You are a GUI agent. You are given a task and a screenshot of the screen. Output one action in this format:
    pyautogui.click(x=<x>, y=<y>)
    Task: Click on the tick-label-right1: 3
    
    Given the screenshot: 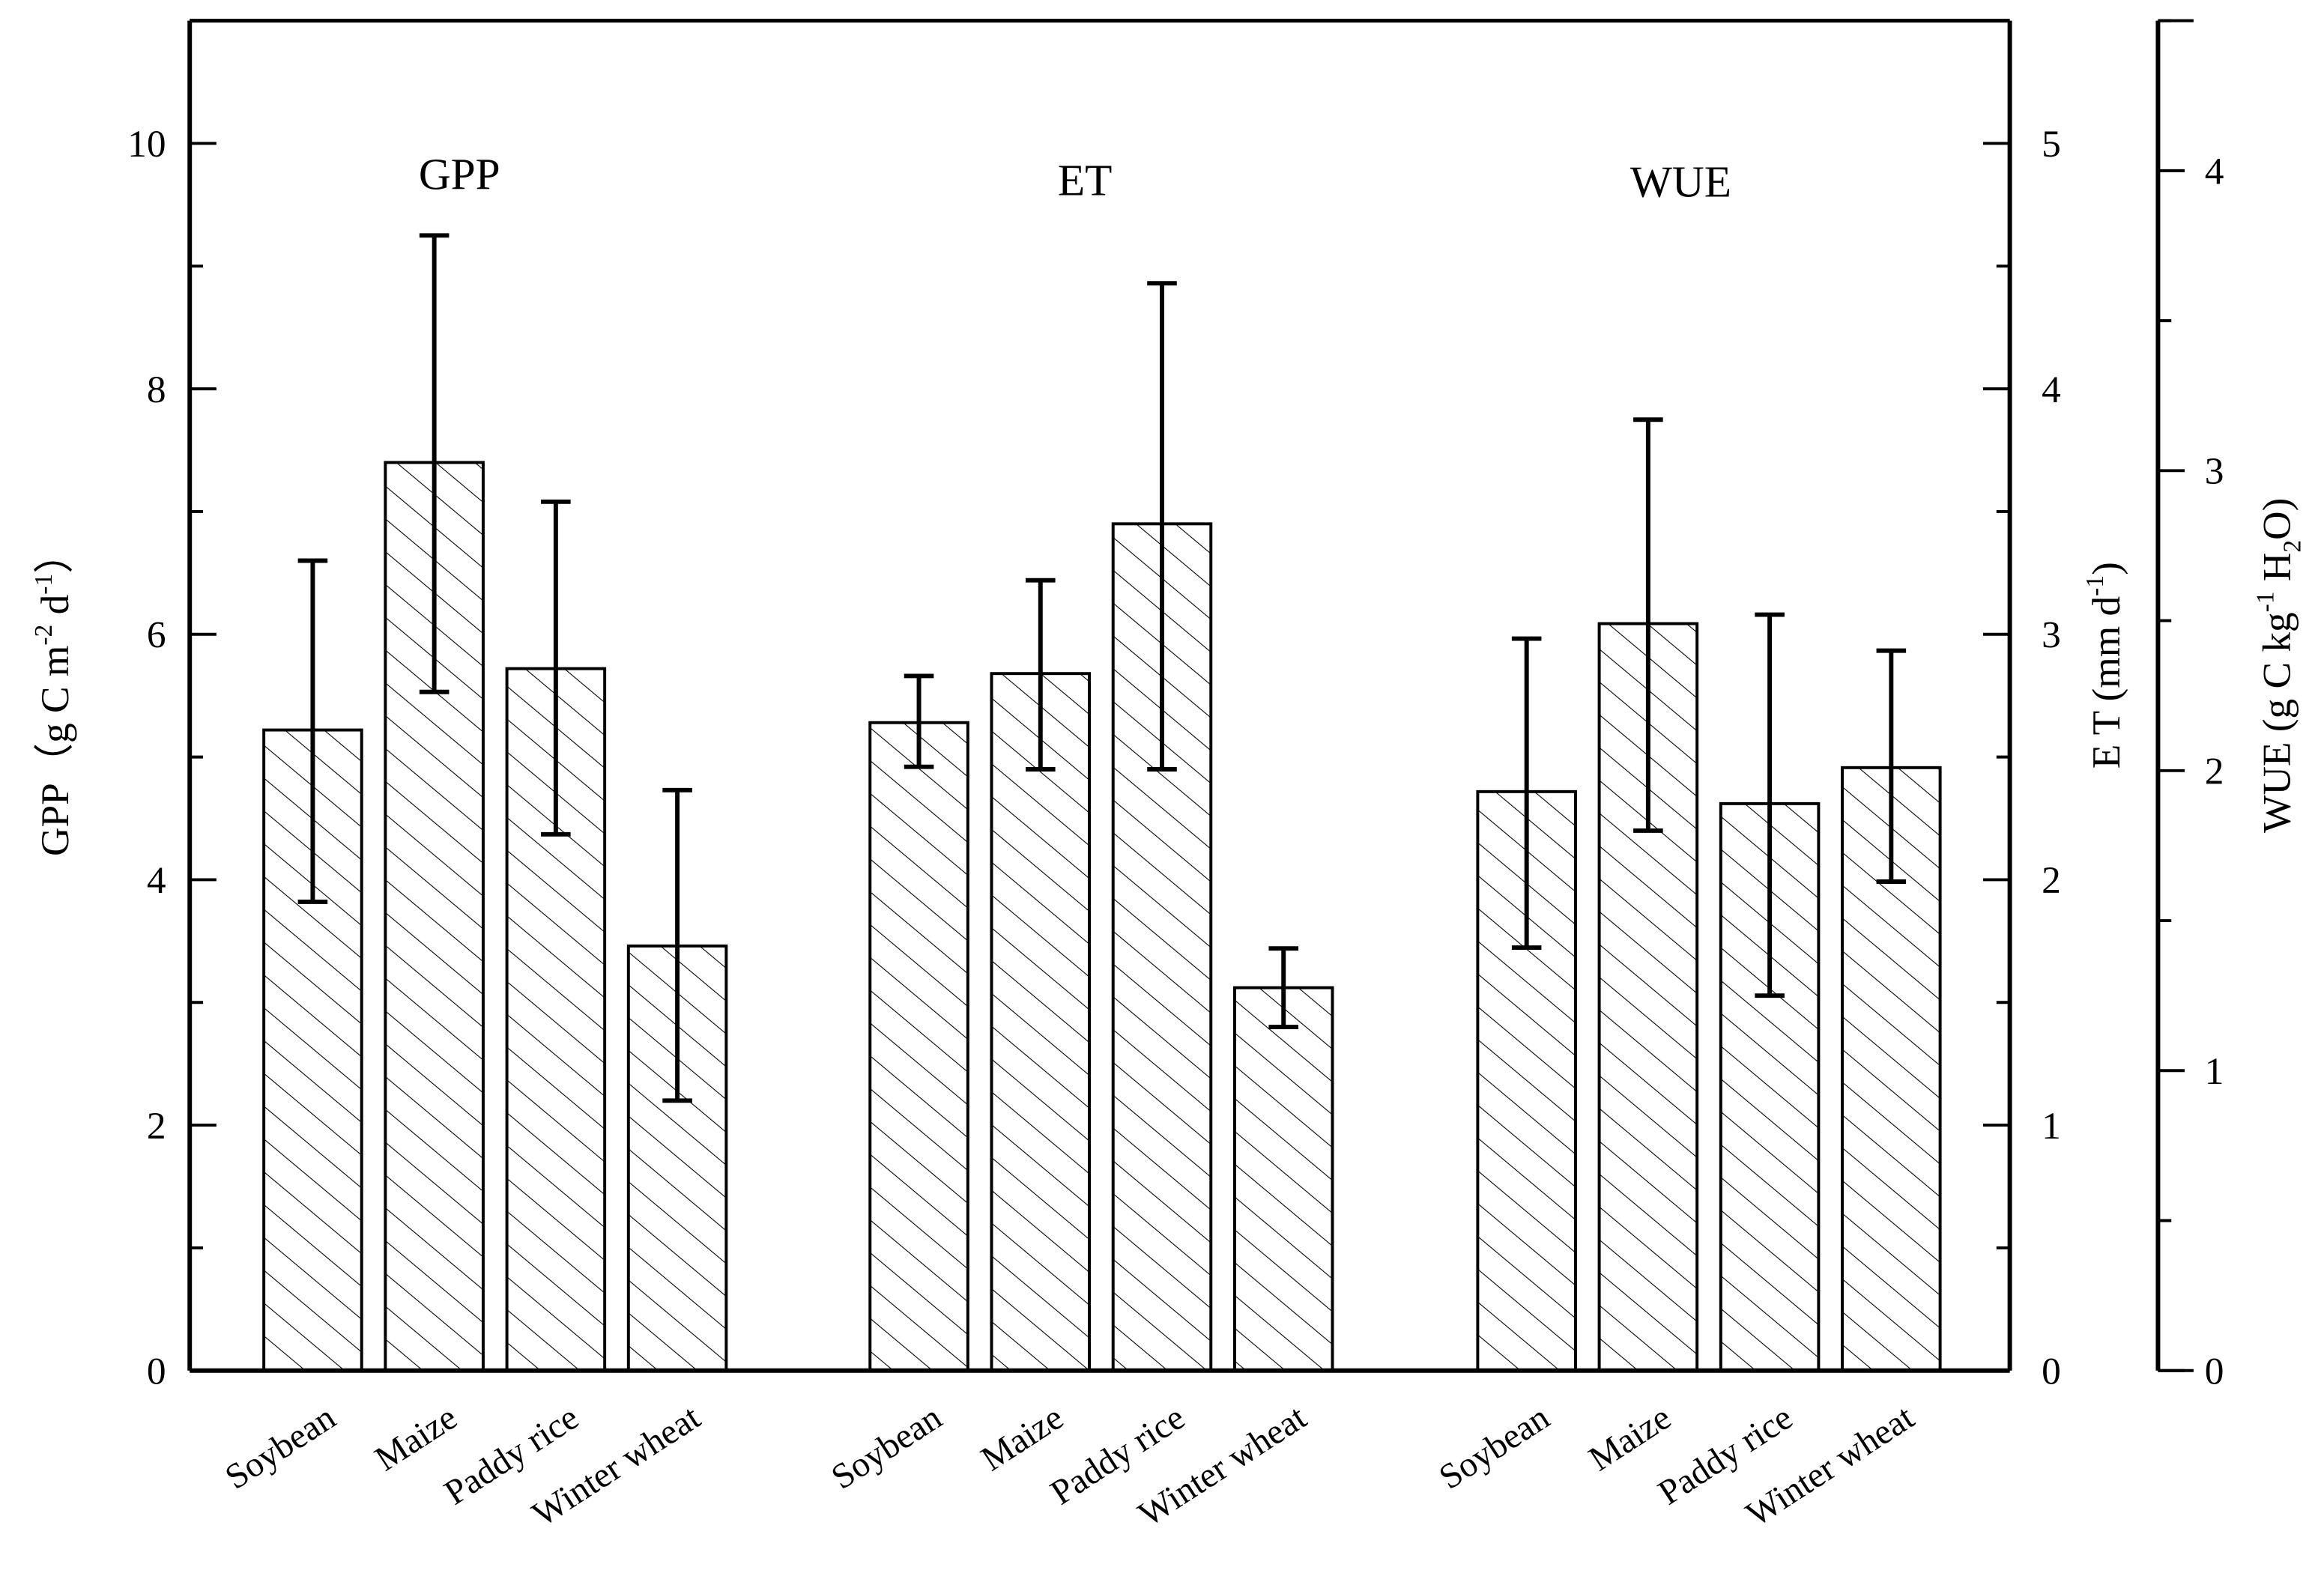 What is the action you would take?
    pyautogui.click(x=2052, y=635)
    